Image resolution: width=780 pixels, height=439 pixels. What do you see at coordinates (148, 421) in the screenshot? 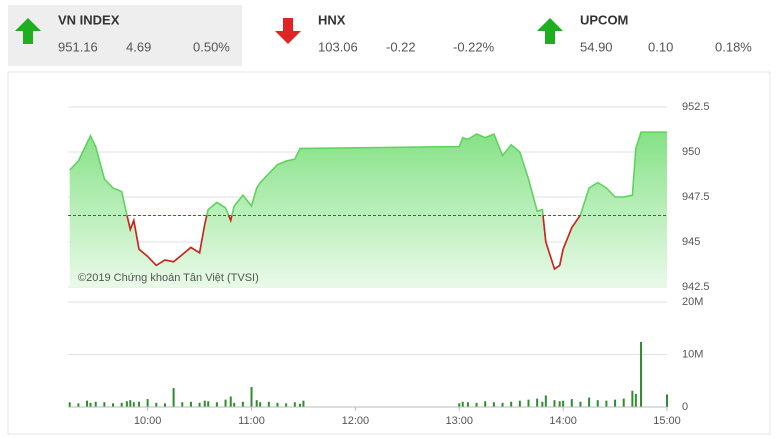
I see `x-tick-label: 10:00` at bounding box center [148, 421].